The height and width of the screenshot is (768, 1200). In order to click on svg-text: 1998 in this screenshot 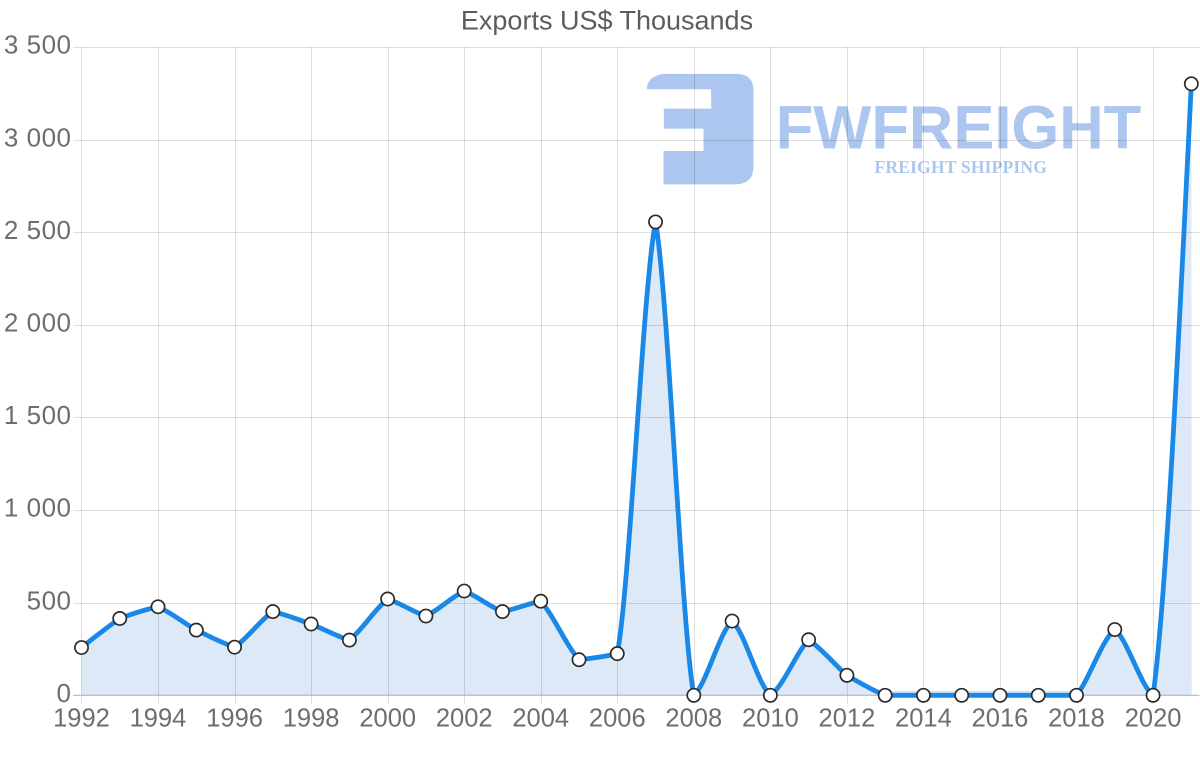, I will do `click(311, 719)`.